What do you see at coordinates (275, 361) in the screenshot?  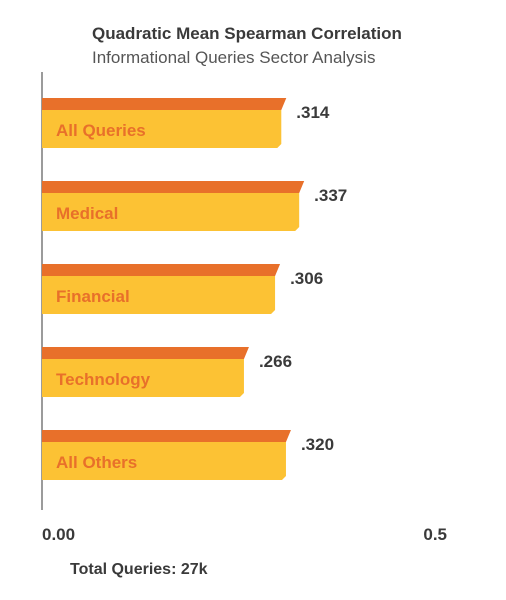 I see `value-label-3: .266` at bounding box center [275, 361].